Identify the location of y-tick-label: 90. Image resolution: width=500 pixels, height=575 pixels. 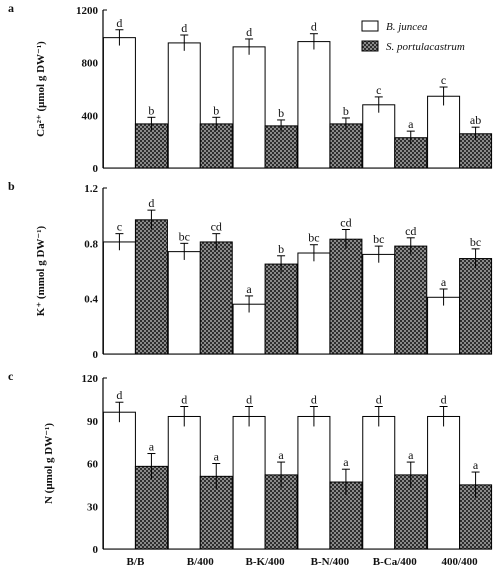
(93, 422).